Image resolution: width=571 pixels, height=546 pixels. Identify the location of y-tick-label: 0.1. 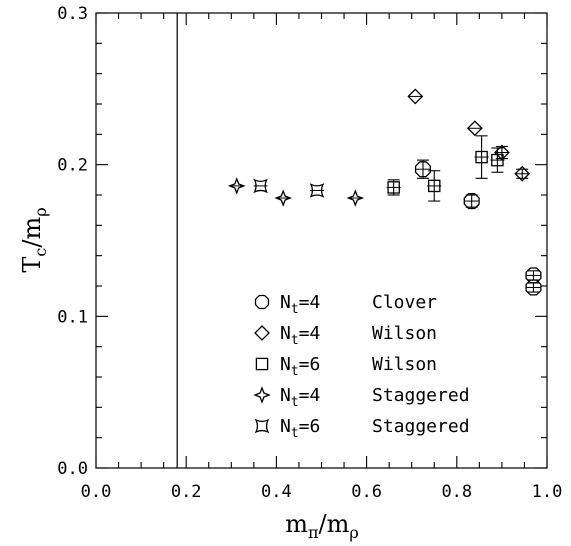
(72, 317).